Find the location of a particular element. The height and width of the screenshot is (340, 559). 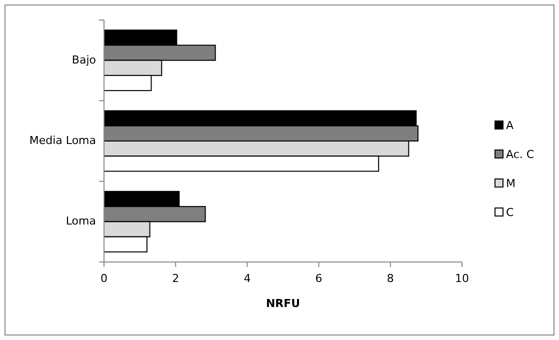

x-tick-label: 0 is located at coordinates (104, 278).